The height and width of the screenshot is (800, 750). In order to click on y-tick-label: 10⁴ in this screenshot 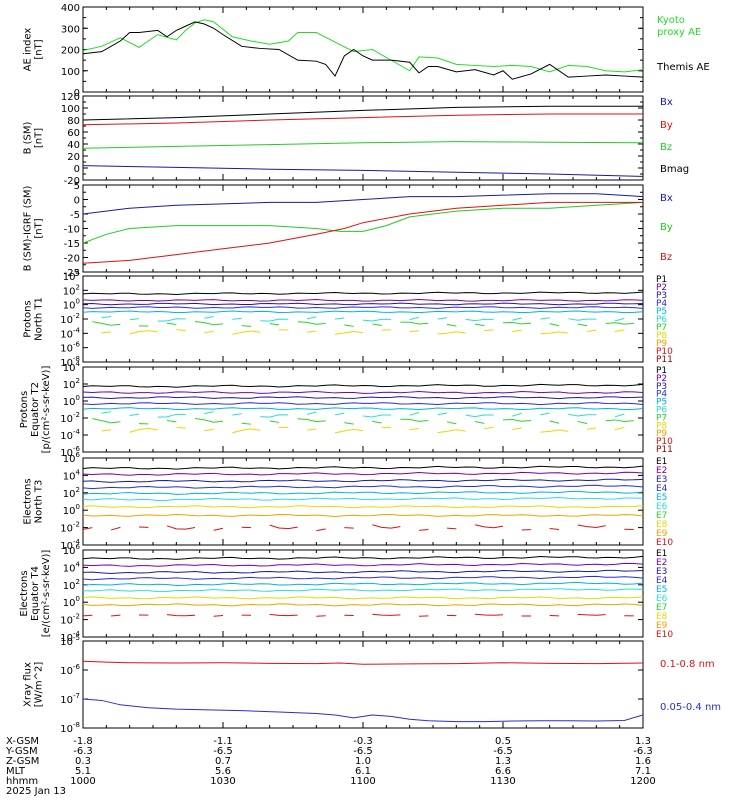, I will do `click(72, 276)`.